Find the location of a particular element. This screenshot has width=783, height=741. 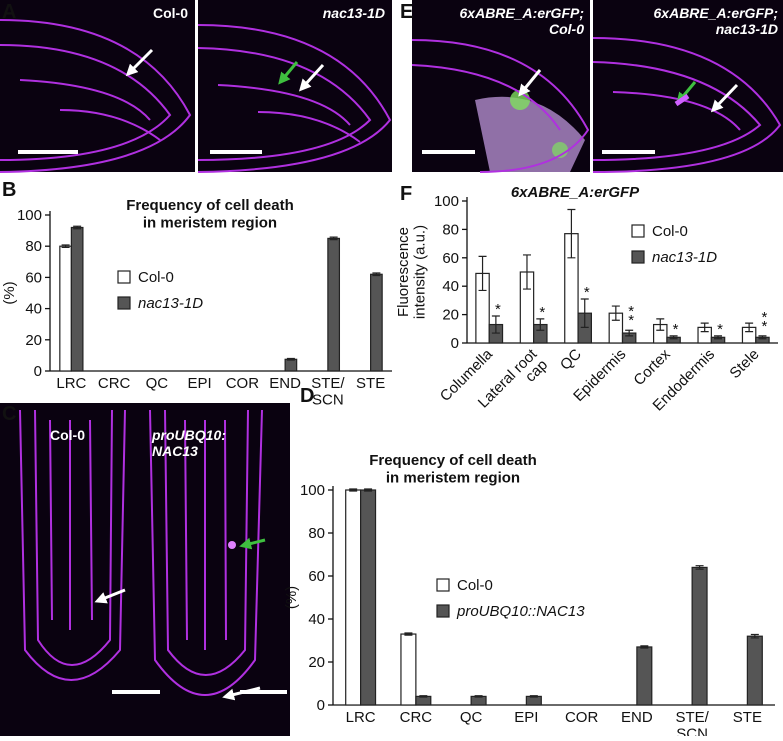

image-e-left is located at coordinates (500, 86).